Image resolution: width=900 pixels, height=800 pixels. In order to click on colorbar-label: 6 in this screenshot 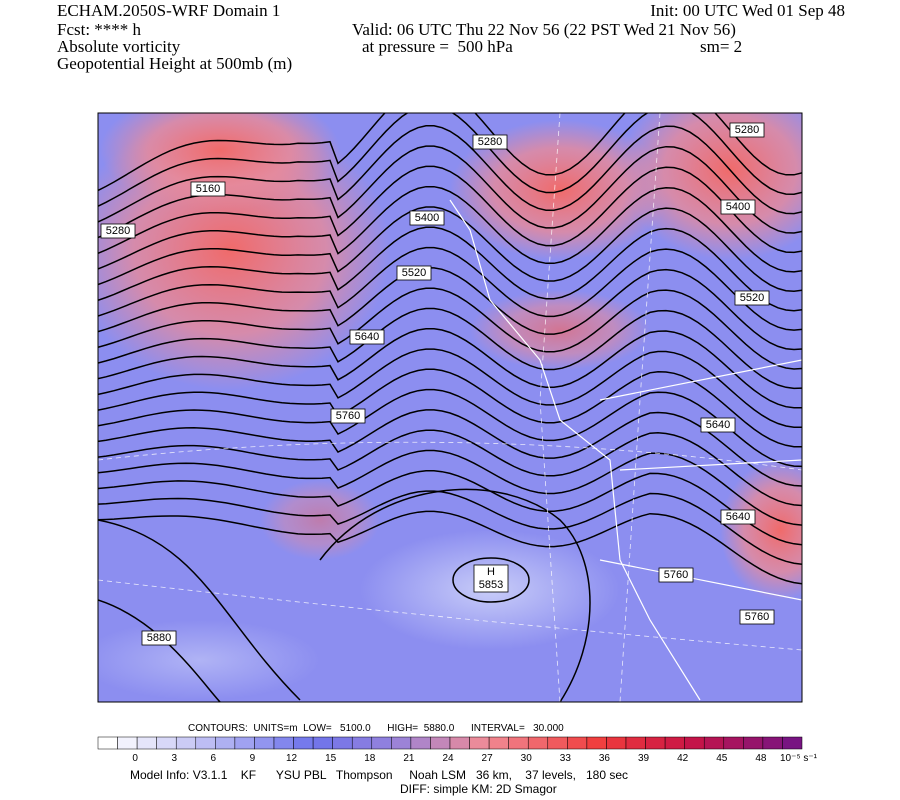, I will do `click(214, 758)`.